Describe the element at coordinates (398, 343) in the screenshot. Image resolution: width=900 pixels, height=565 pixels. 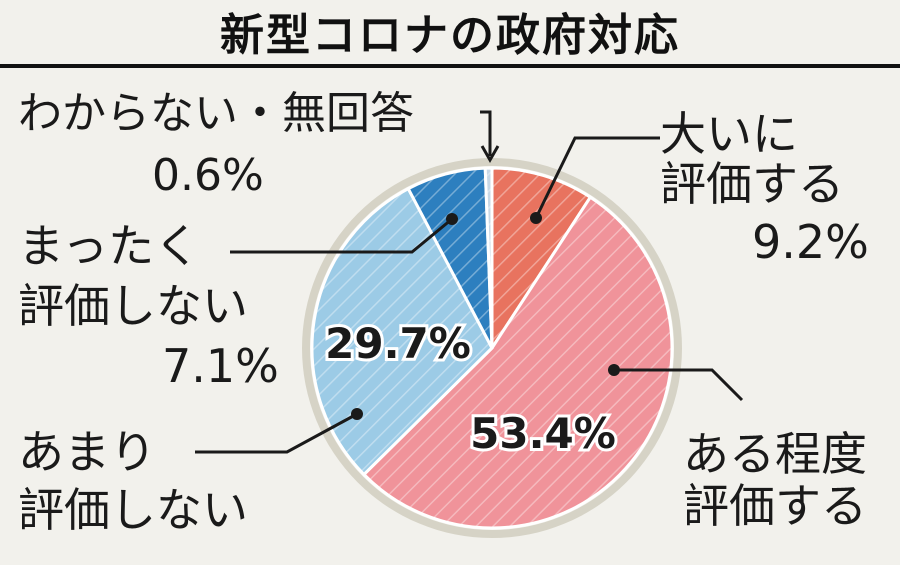
I see `value-label-slice-2: 29.7%` at that location.